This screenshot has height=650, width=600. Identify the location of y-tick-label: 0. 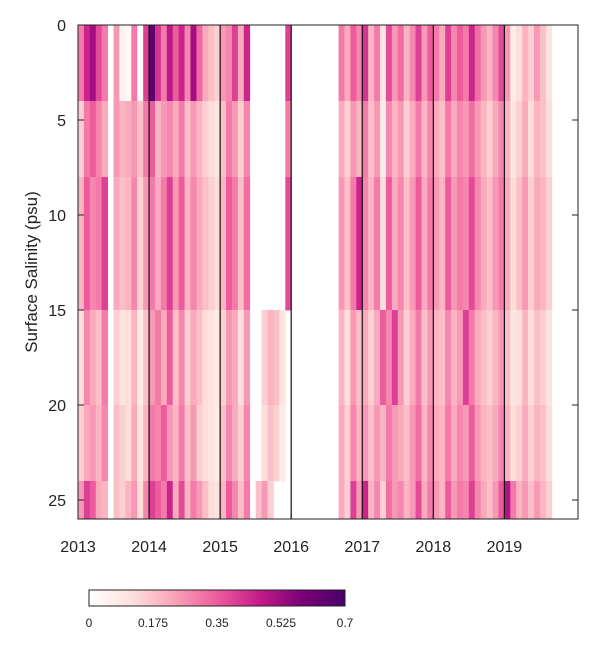
(61, 26).